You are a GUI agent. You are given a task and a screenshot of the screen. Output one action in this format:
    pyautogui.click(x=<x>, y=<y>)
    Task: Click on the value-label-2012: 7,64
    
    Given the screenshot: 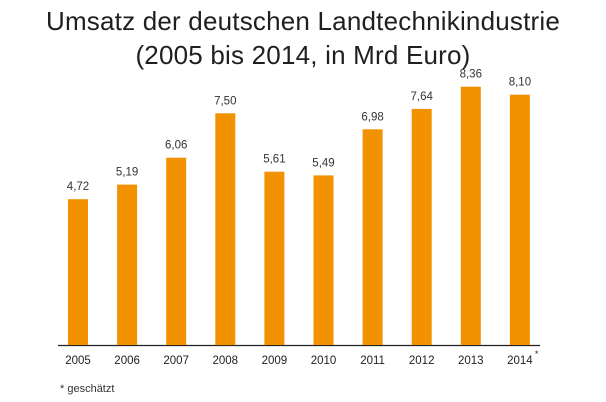 What is the action you would take?
    pyautogui.click(x=422, y=97)
    